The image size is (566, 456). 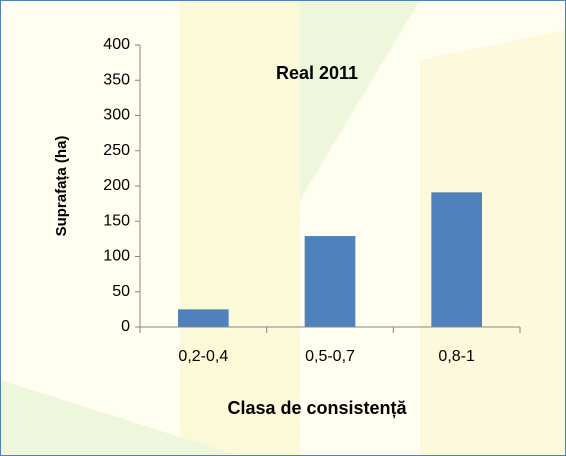 I want to click on y-tick-label: 400, so click(x=116, y=44).